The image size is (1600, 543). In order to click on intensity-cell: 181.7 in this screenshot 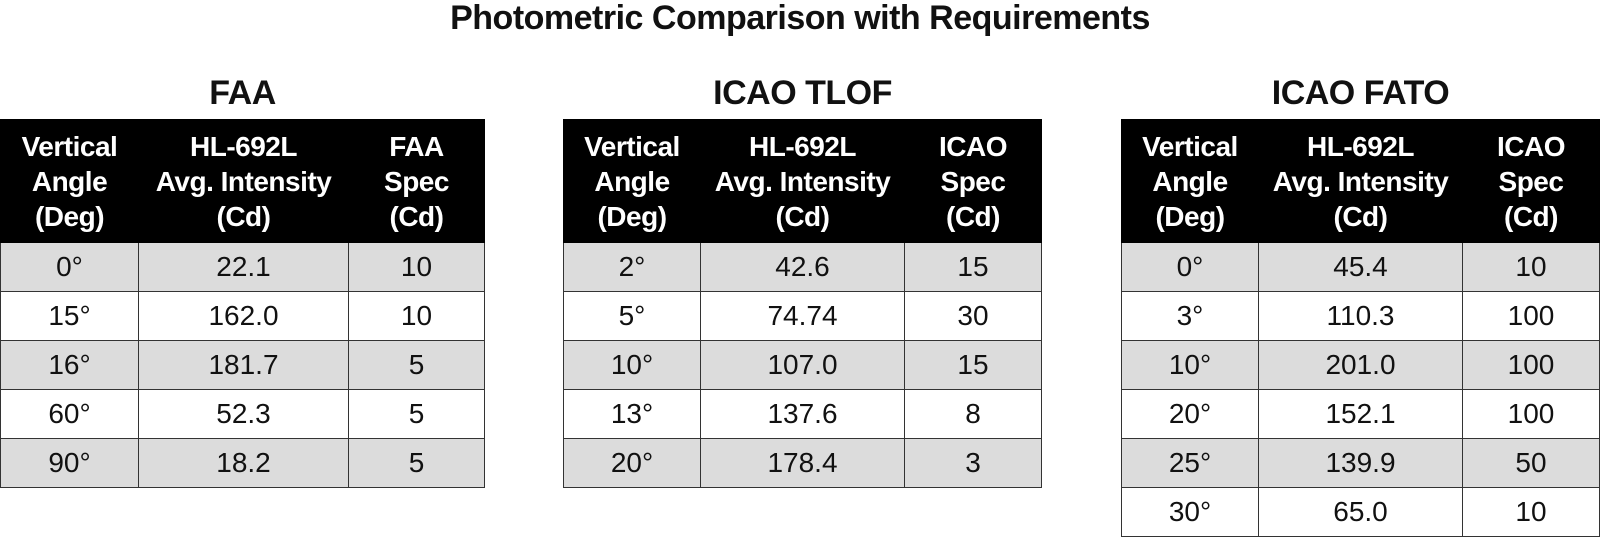, I will do `click(243, 365)`.